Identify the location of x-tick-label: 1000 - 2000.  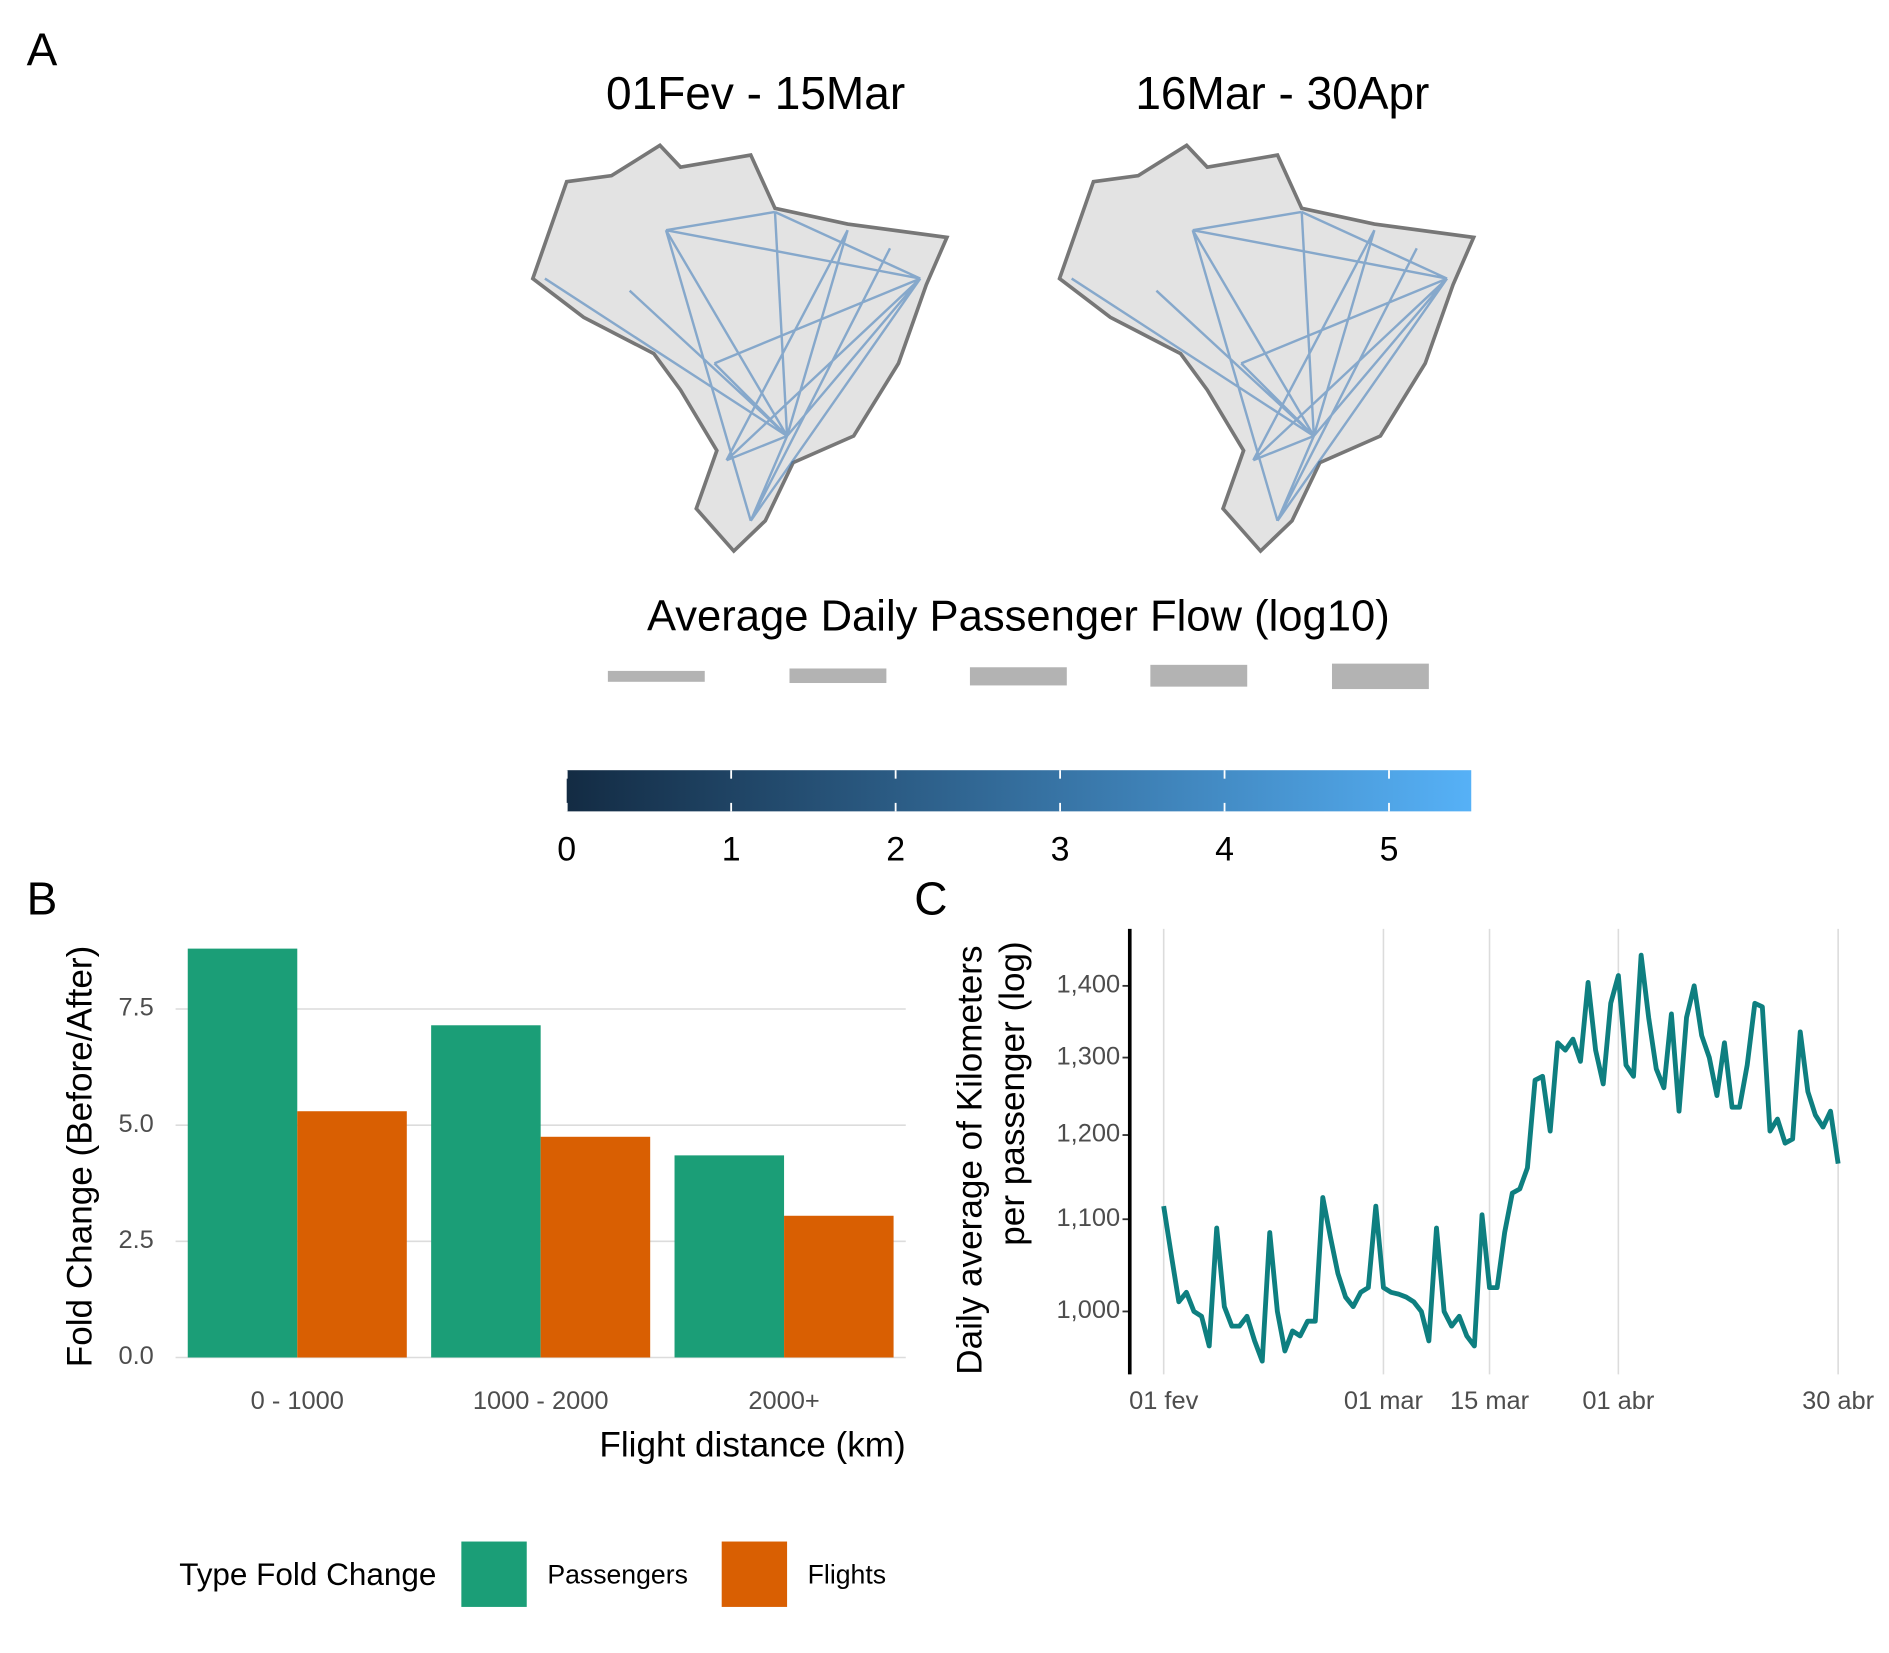
(541, 1401).